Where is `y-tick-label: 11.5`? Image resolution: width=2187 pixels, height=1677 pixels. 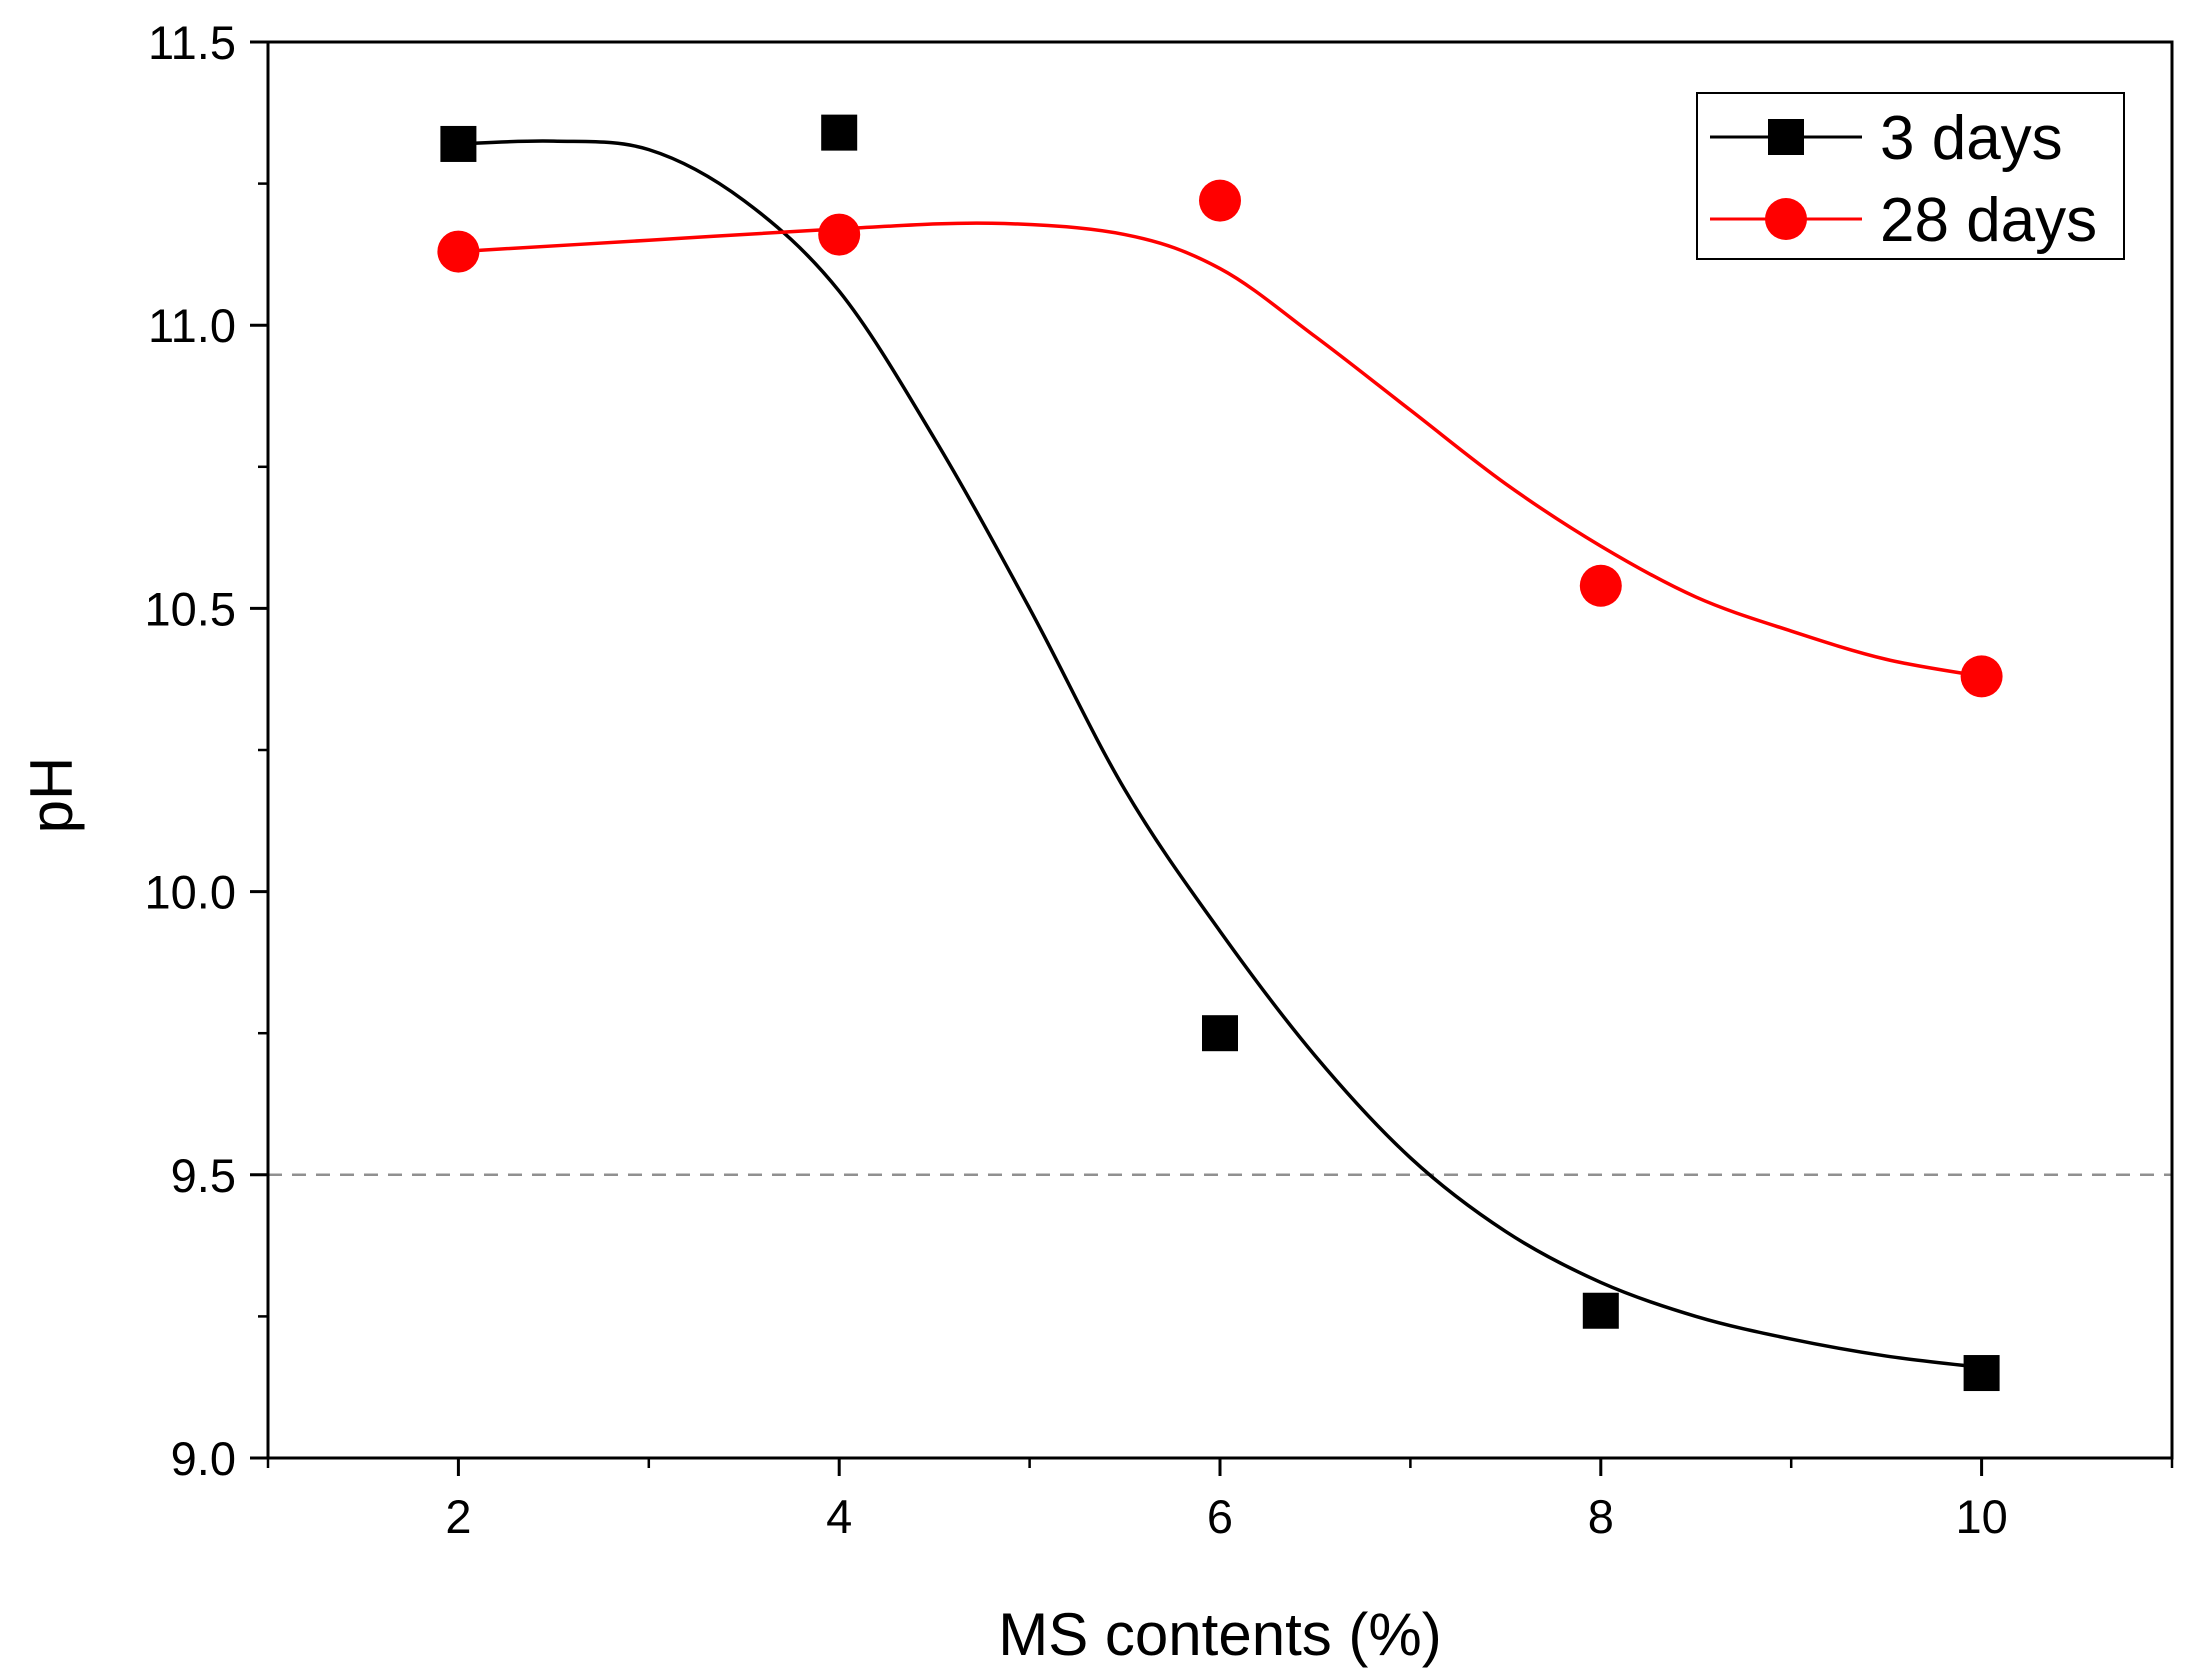 y-tick-label: 11.5 is located at coordinates (192, 42).